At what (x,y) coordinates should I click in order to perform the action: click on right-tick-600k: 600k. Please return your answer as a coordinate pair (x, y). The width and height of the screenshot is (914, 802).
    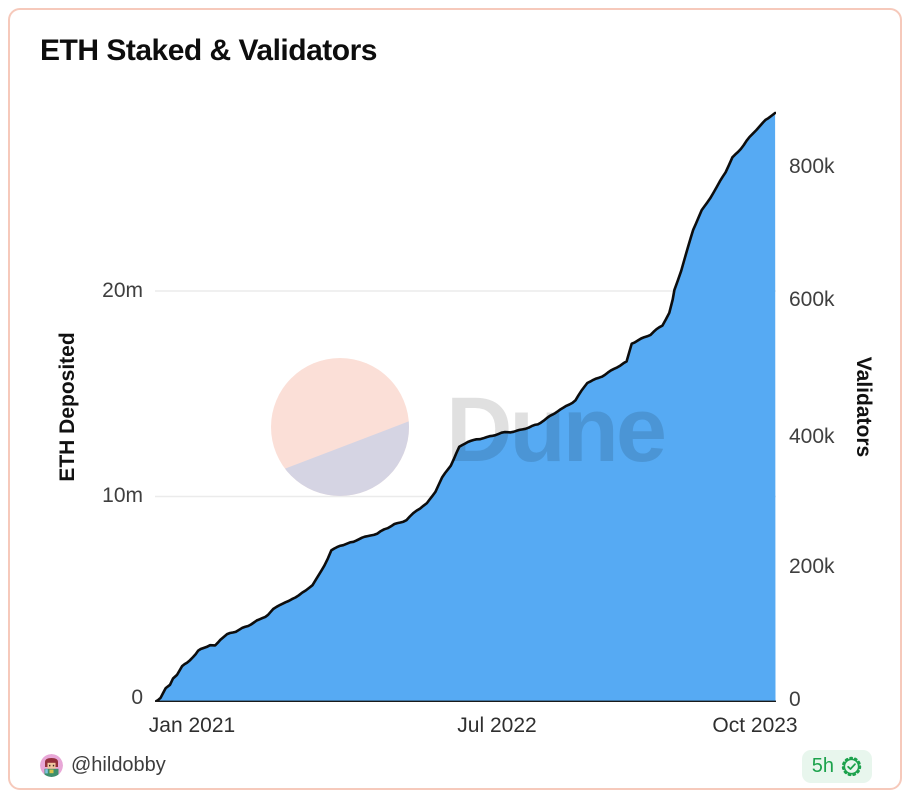
    Looking at the image, I should click on (812, 299).